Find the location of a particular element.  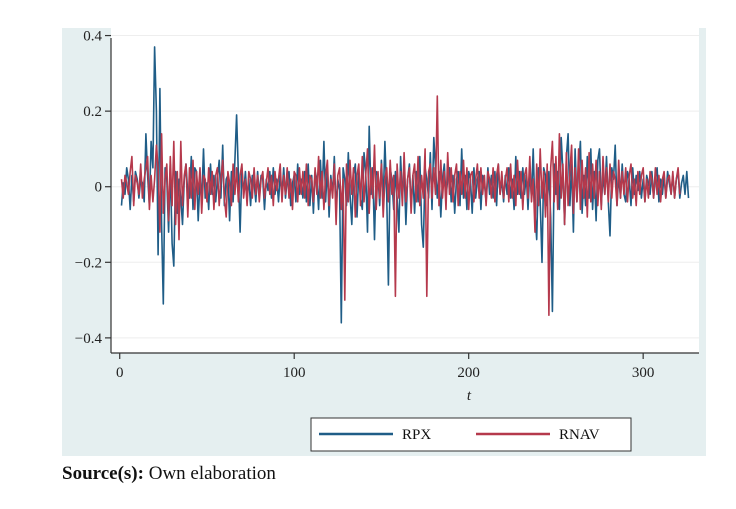

x-axis-title: t is located at coordinates (469, 396).